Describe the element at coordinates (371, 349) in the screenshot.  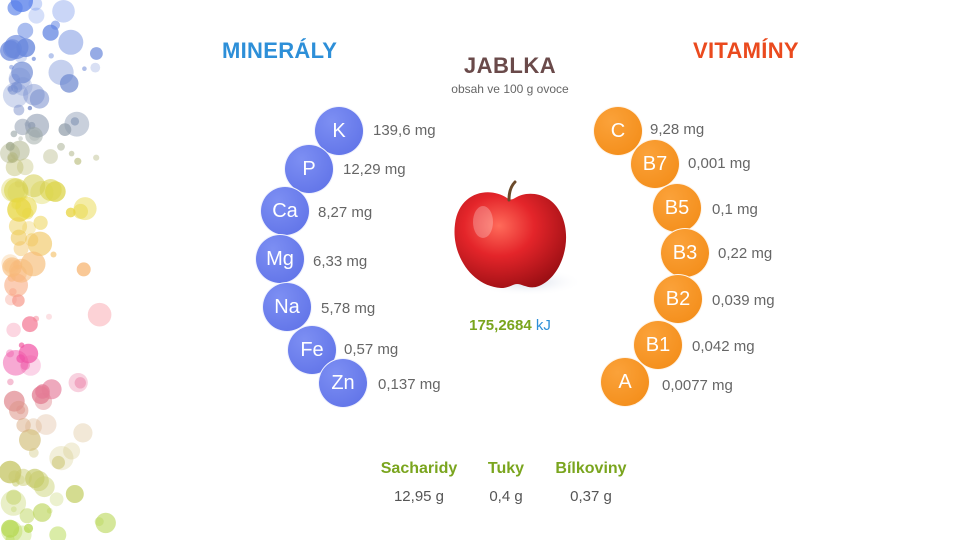
I see `mineral-value-fe: 0,57 mg` at that location.